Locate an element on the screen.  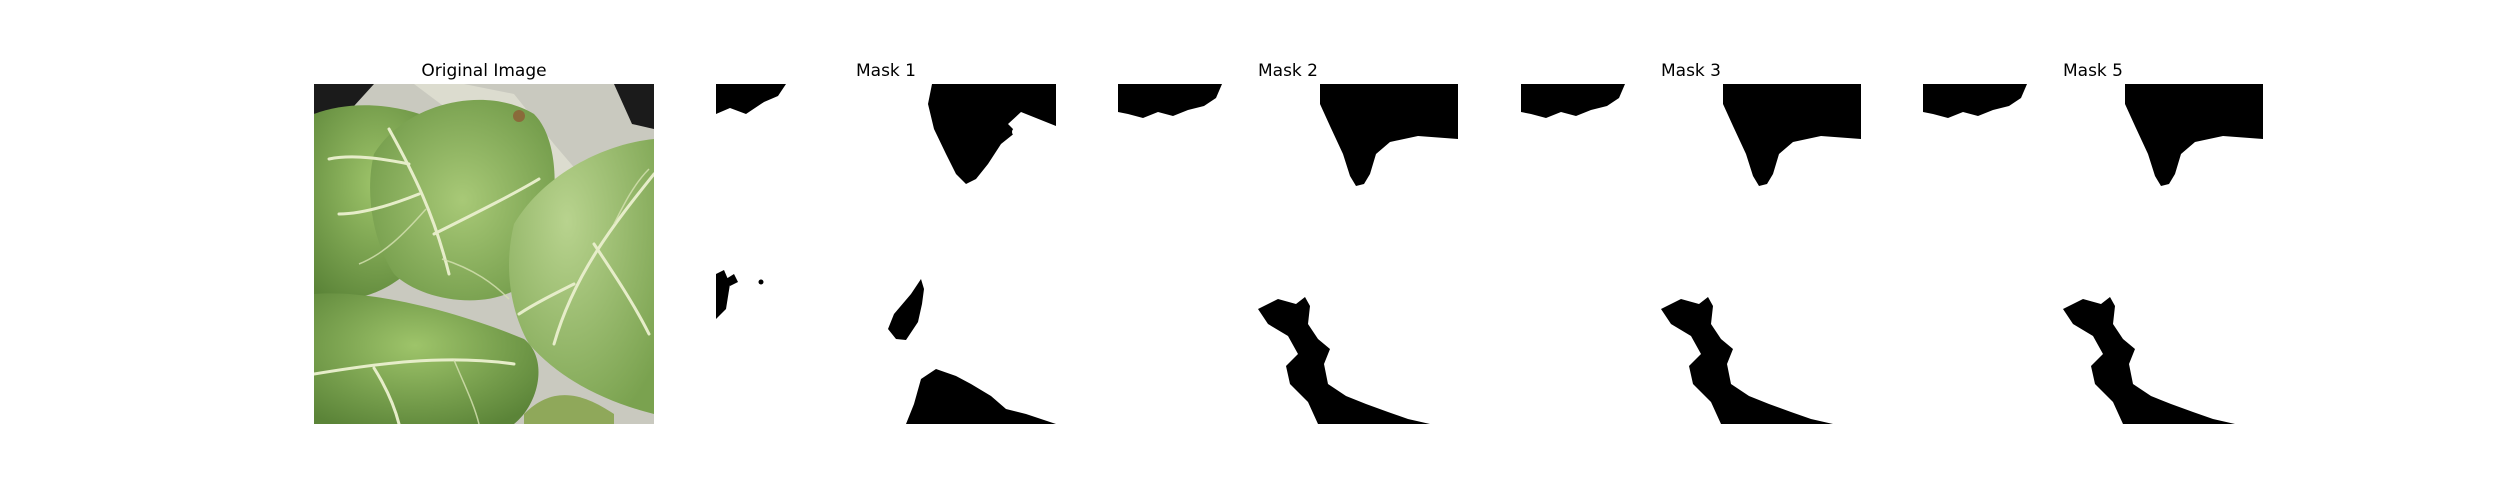
panel-original-image: Original Image is located at coordinates (484, 241).